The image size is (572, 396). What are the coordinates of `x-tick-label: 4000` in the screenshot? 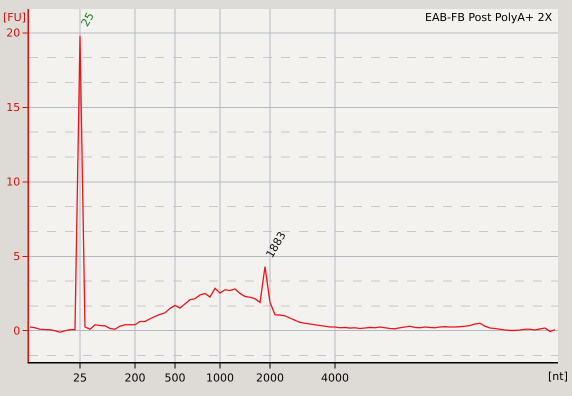 It's located at (335, 378).